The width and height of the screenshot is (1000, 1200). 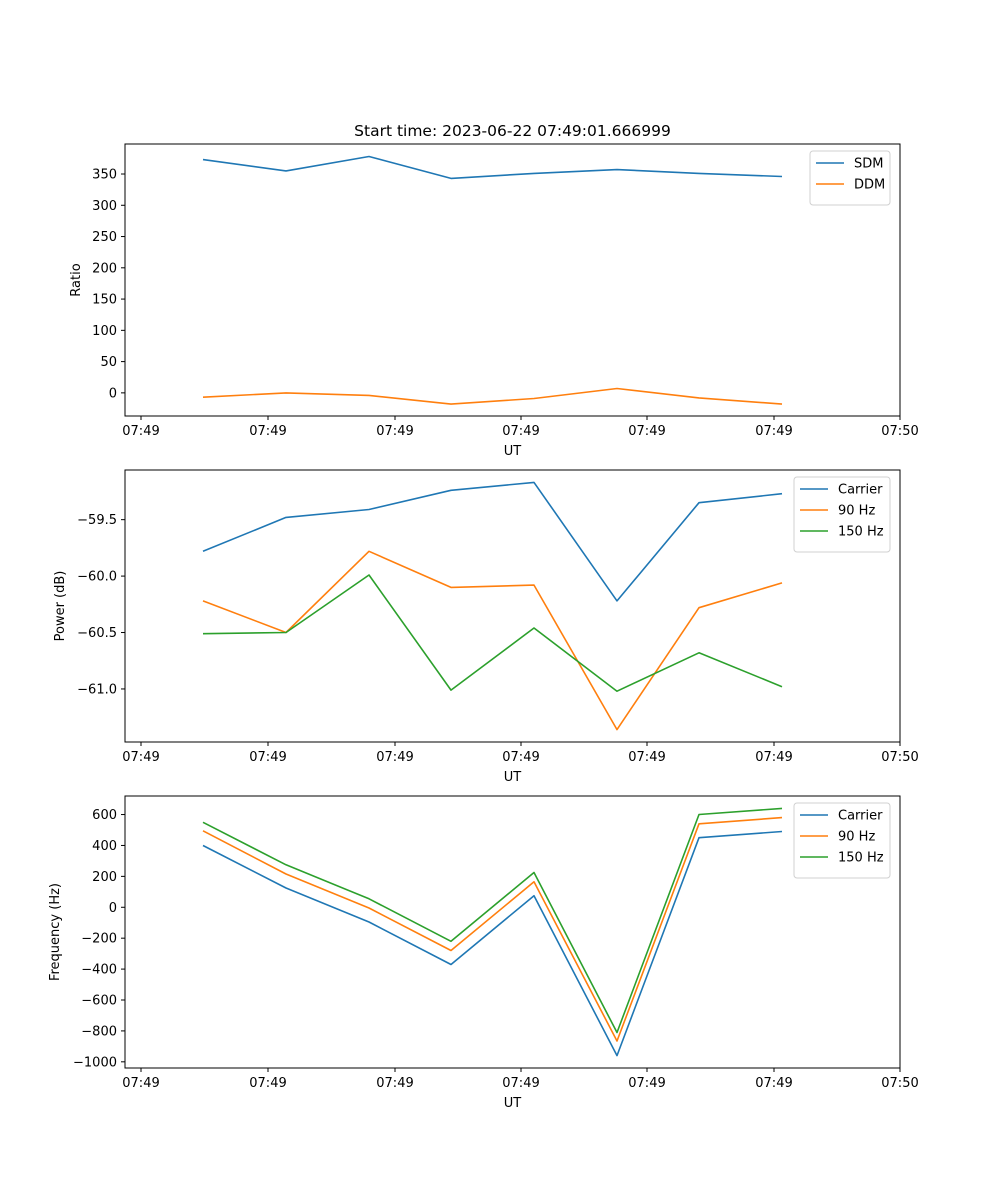 I want to click on series-line-ddm, so click(x=492, y=396).